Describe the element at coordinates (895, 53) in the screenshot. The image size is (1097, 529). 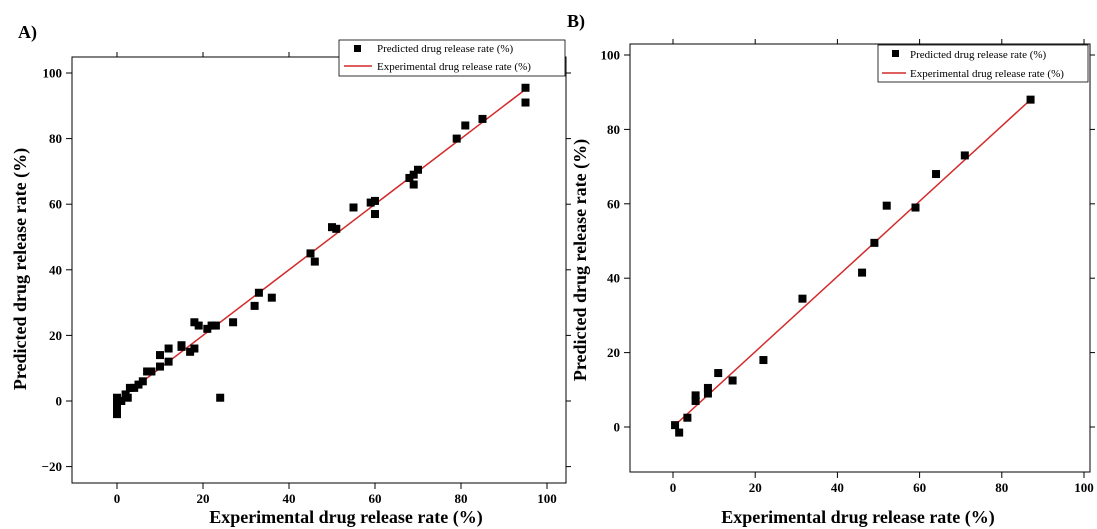
I see `legend-marker-predicted-b` at that location.